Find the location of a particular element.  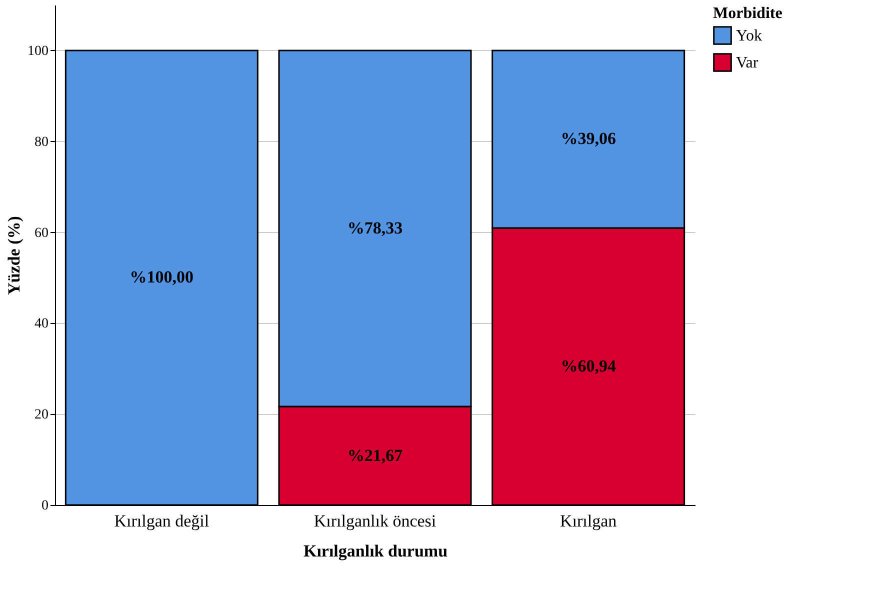

data-label: %39,06 is located at coordinates (588, 138).